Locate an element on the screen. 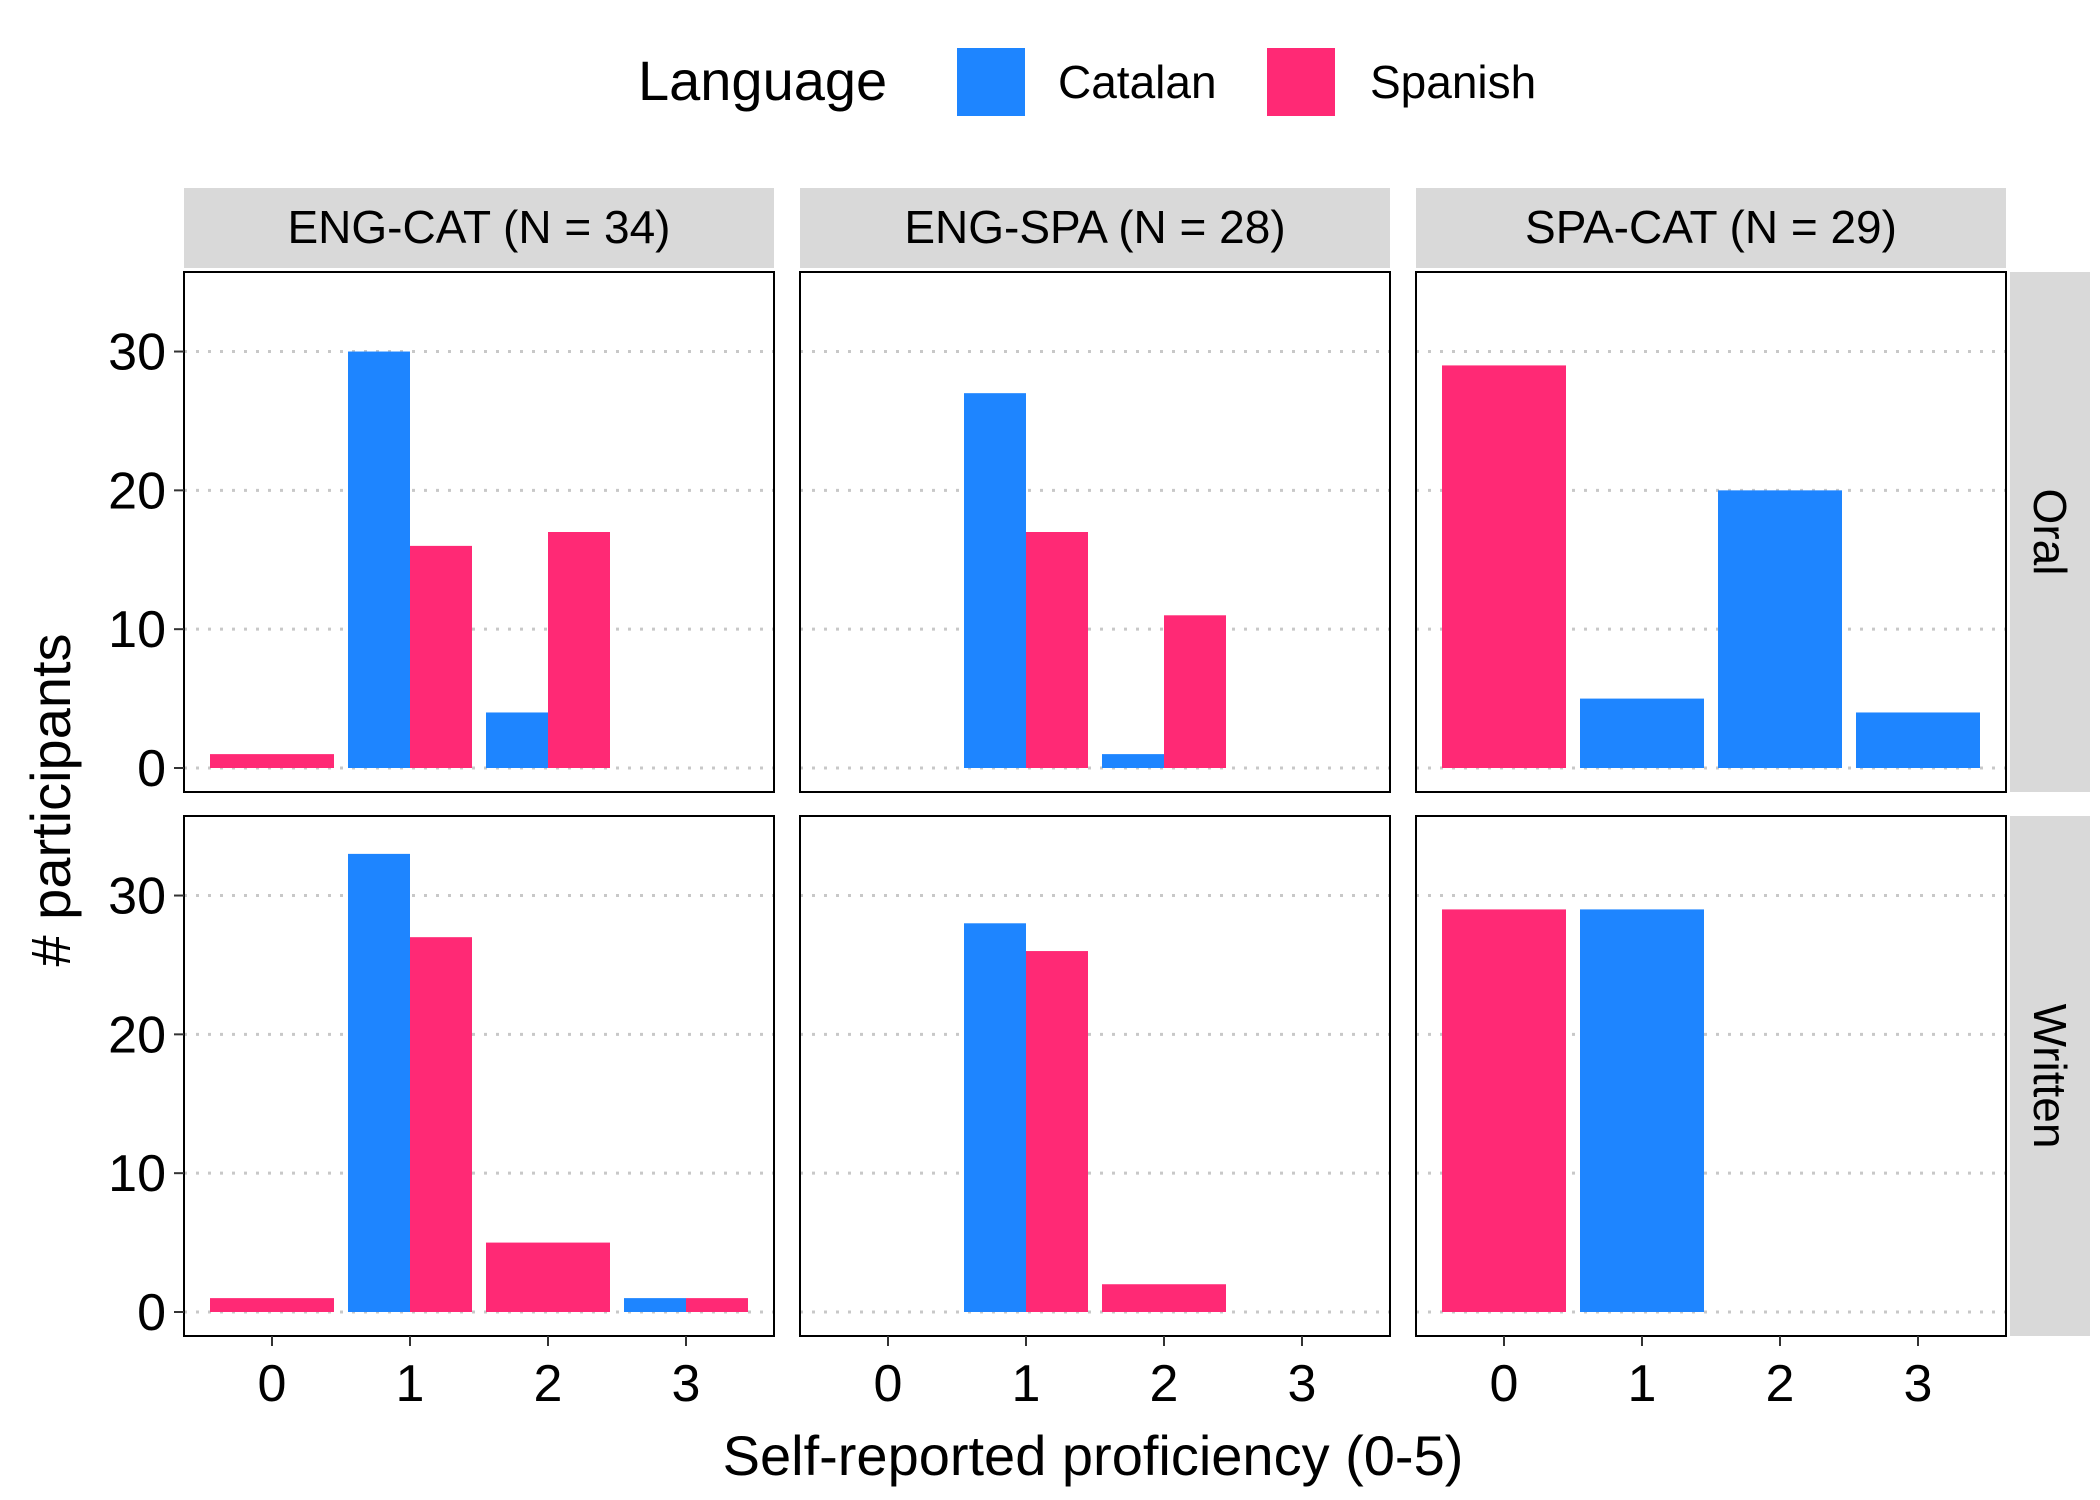 This screenshot has height=1500, width=2100. panel-3-oral is located at coordinates (1711, 532).